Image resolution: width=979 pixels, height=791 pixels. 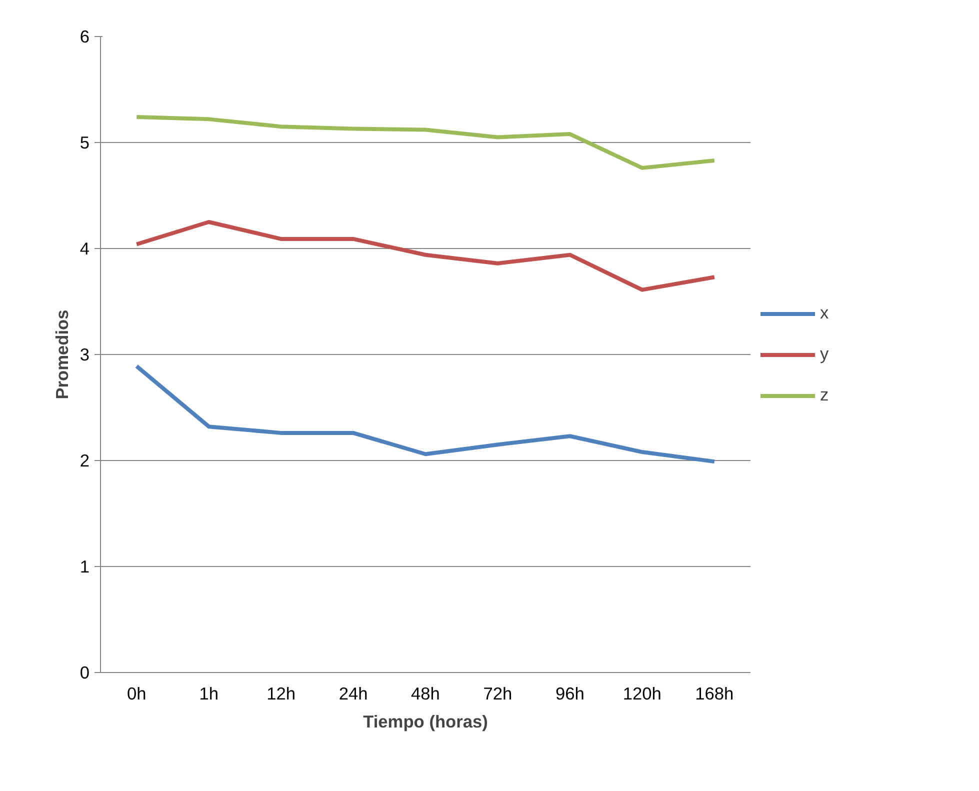 What do you see at coordinates (85, 354) in the screenshot?
I see `y-tick-label: 3` at bounding box center [85, 354].